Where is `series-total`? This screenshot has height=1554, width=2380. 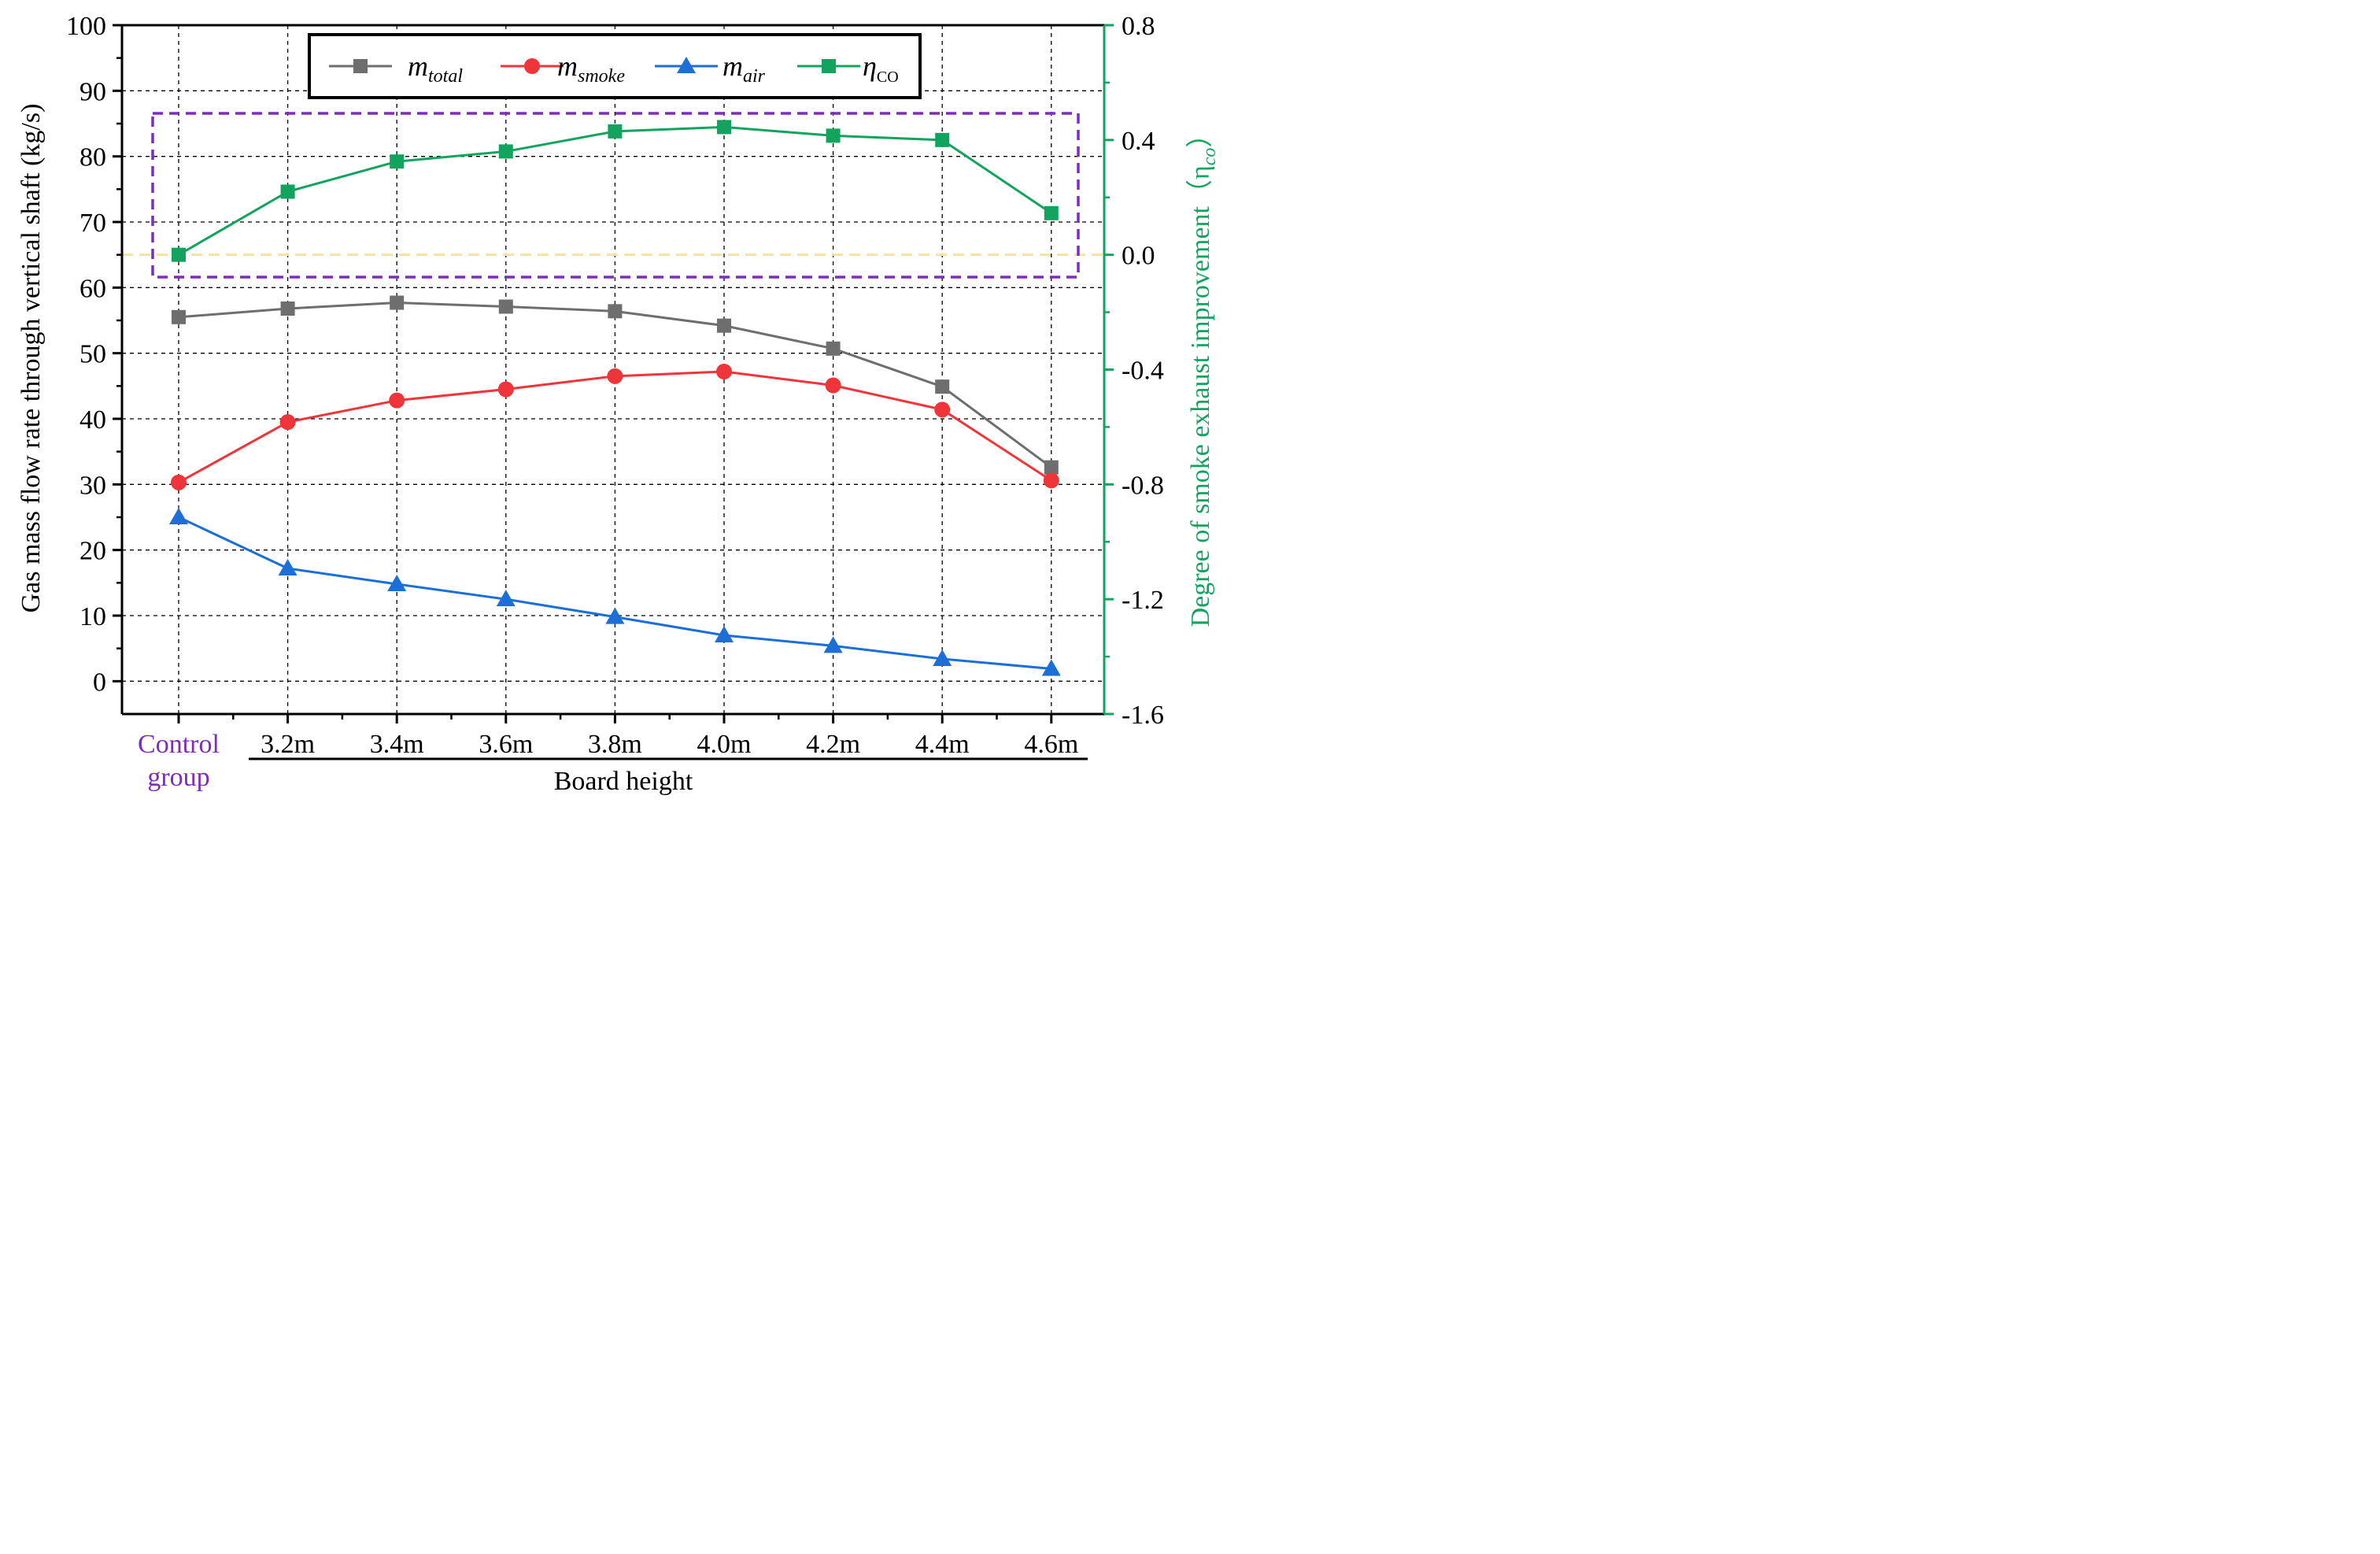
series-total is located at coordinates (615, 385).